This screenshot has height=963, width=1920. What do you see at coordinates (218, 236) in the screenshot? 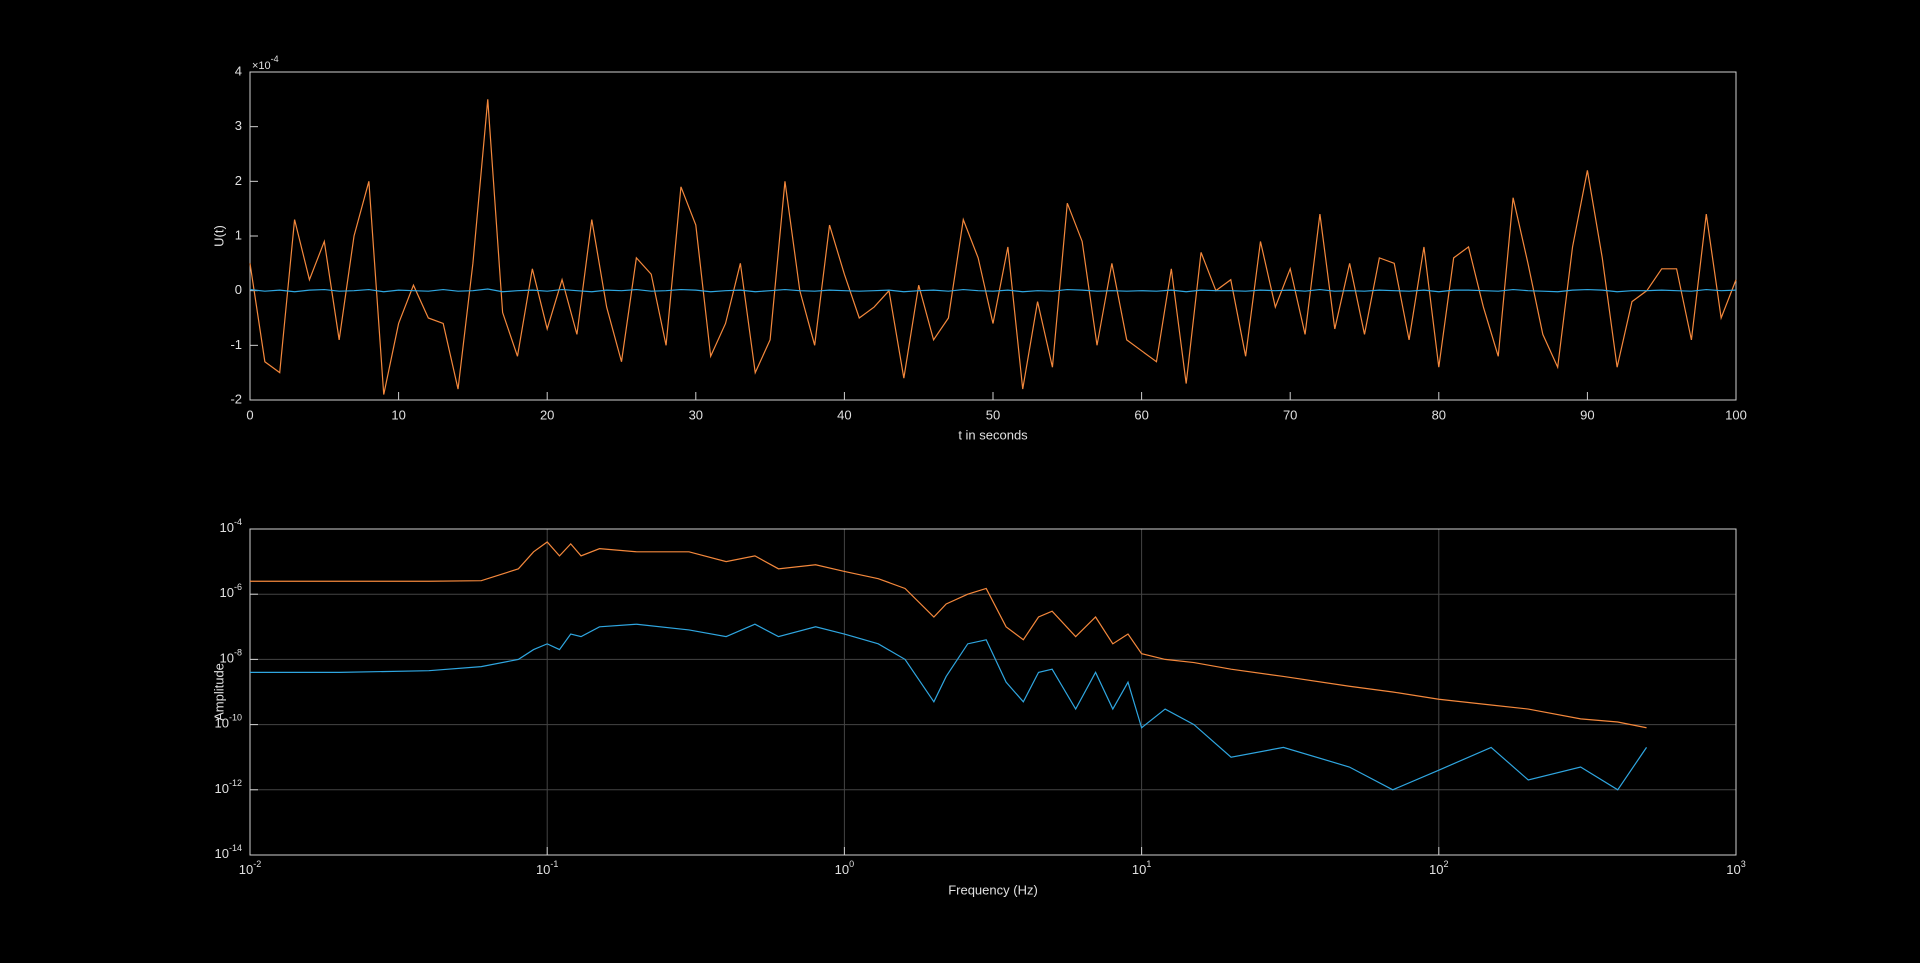
I see `y-axis-label: U(t)` at bounding box center [218, 236].